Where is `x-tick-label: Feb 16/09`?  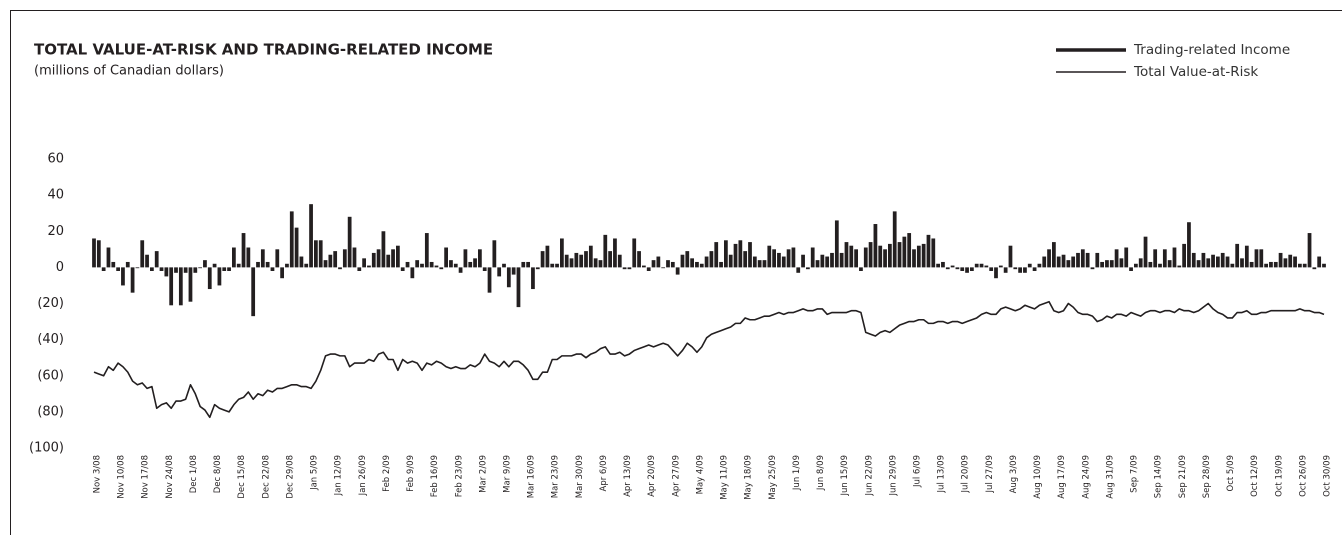 x-tick-label: Feb 16/09 is located at coordinates (435, 476).